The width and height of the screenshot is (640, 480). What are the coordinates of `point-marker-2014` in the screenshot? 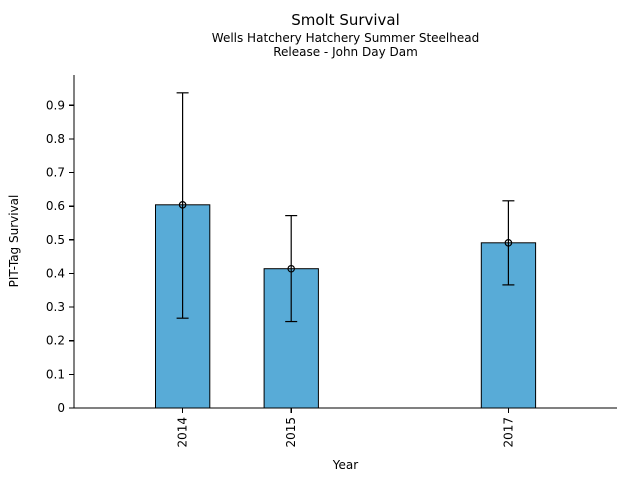 It's located at (182, 205).